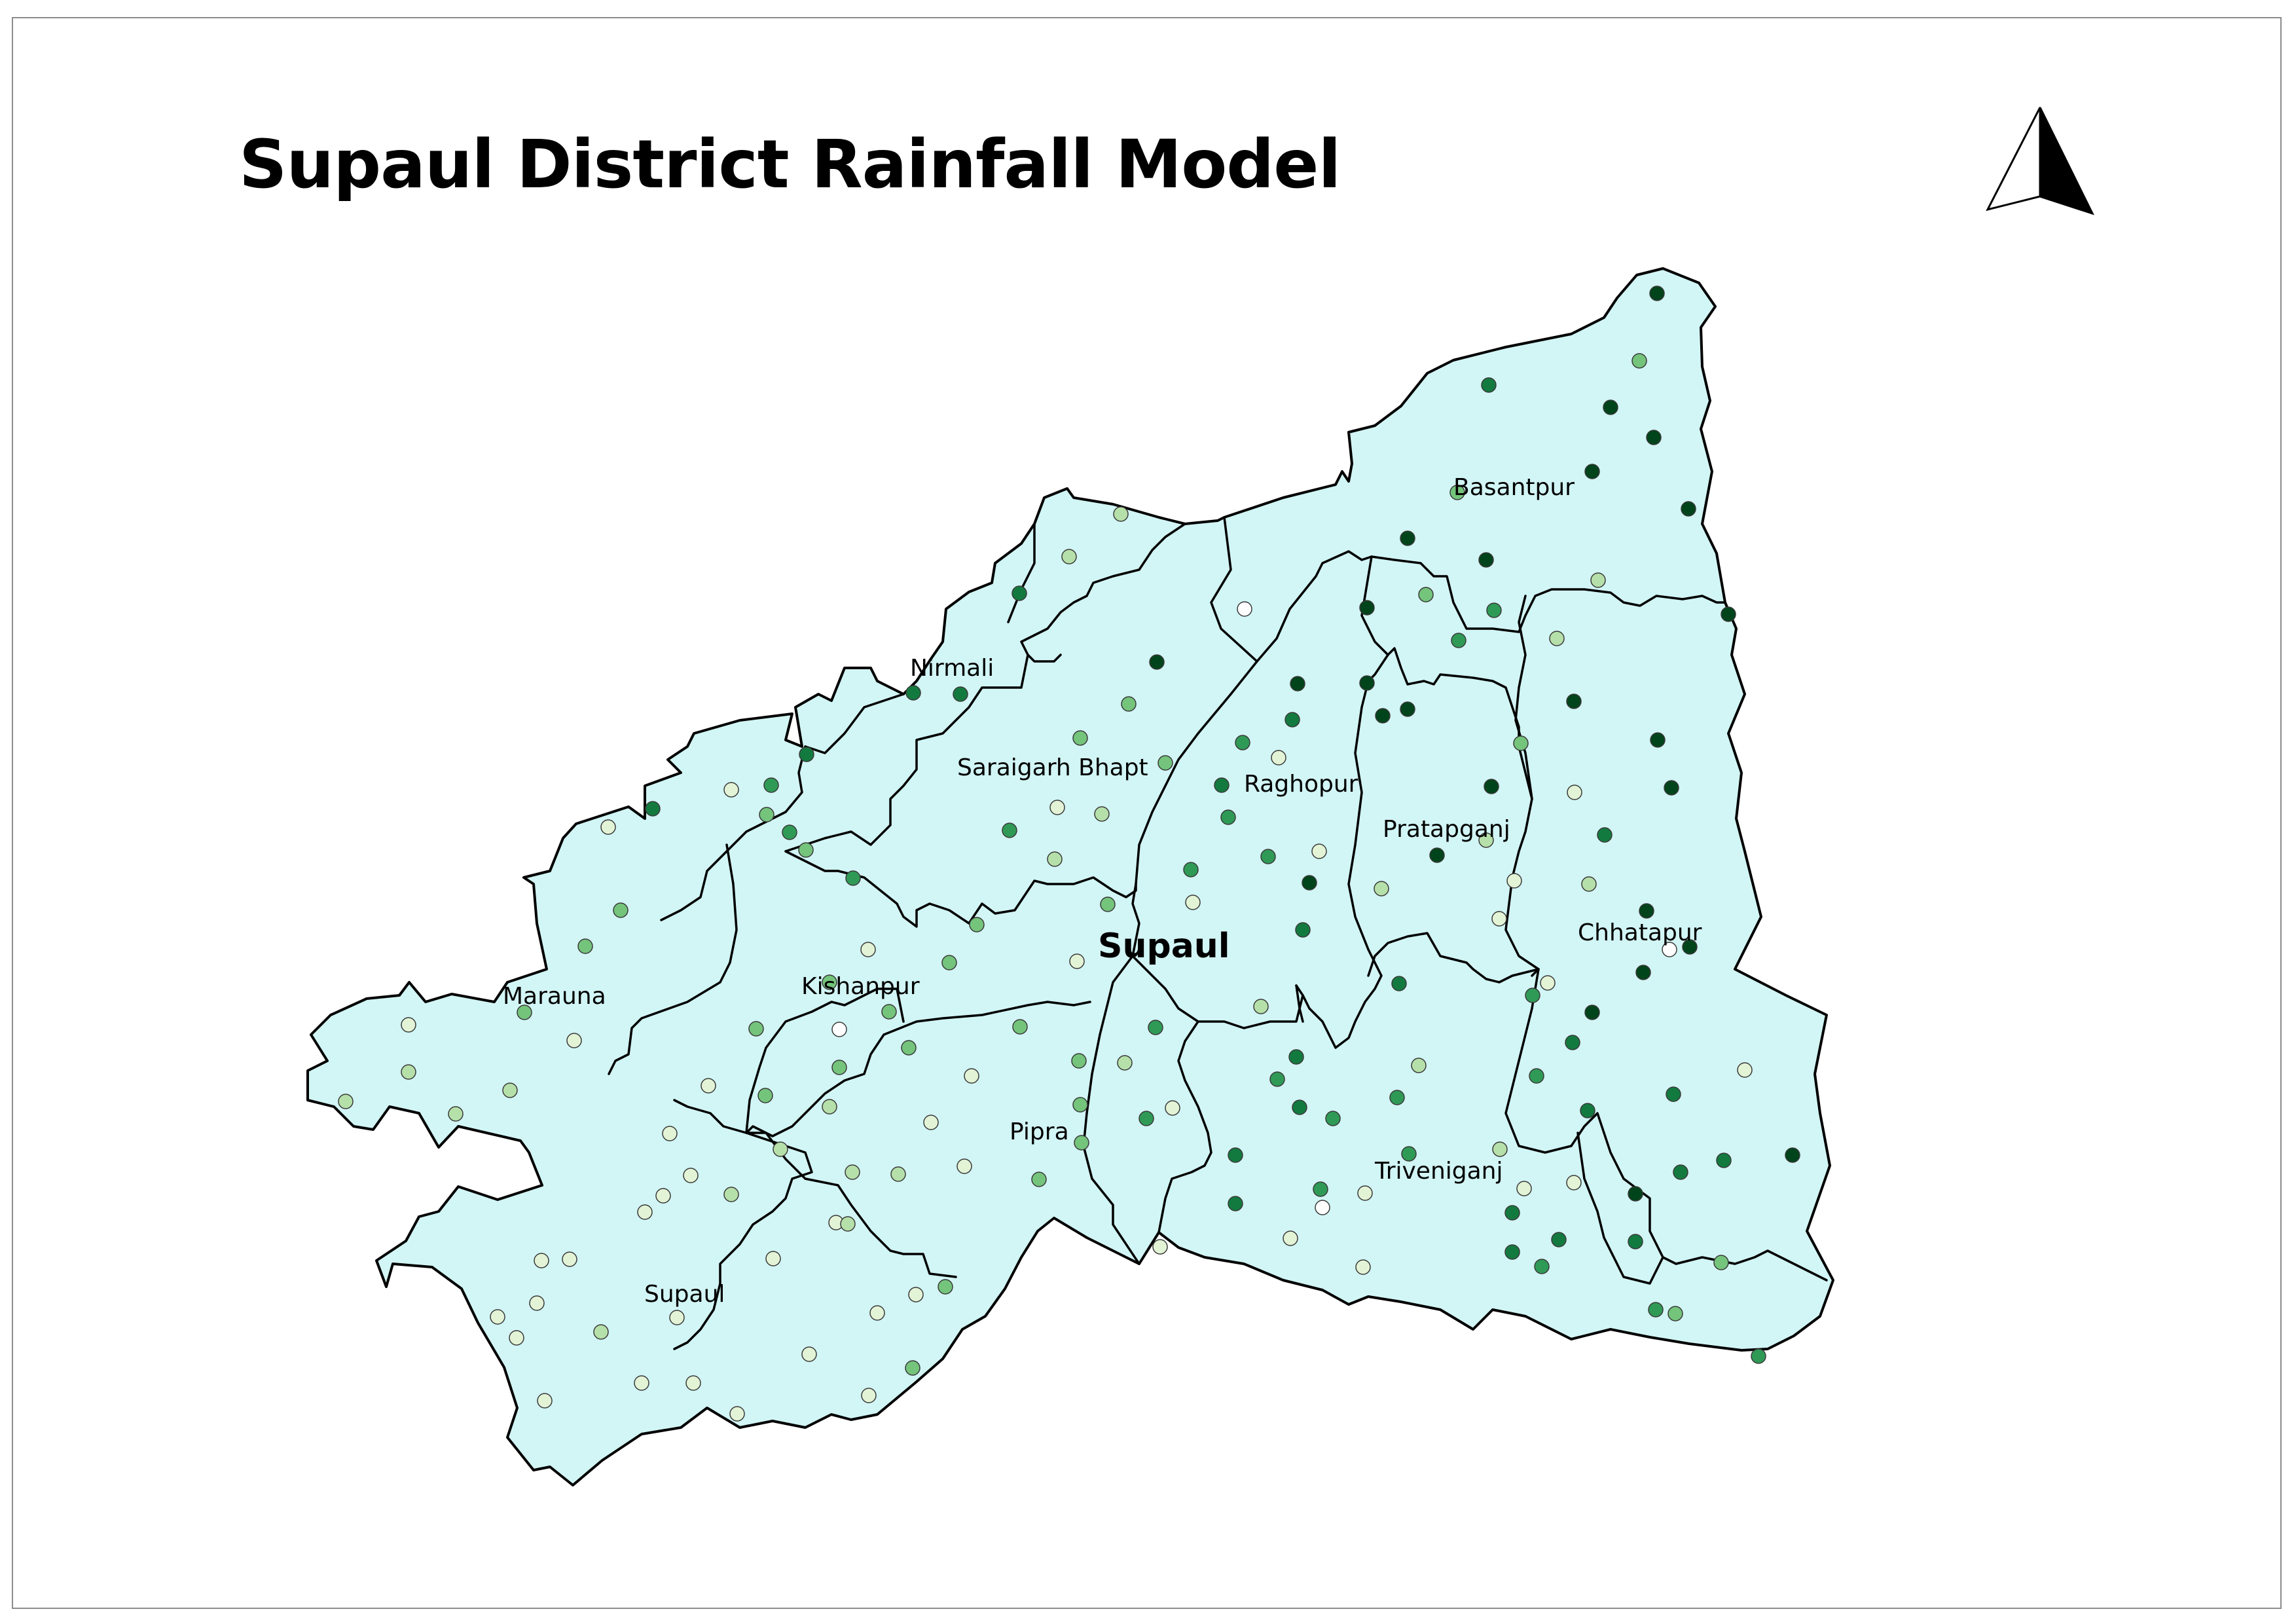 Image resolution: width=2296 pixels, height=1624 pixels. What do you see at coordinates (1301, 784) in the screenshot?
I see `block-label-raghopur: Raghopur` at bounding box center [1301, 784].